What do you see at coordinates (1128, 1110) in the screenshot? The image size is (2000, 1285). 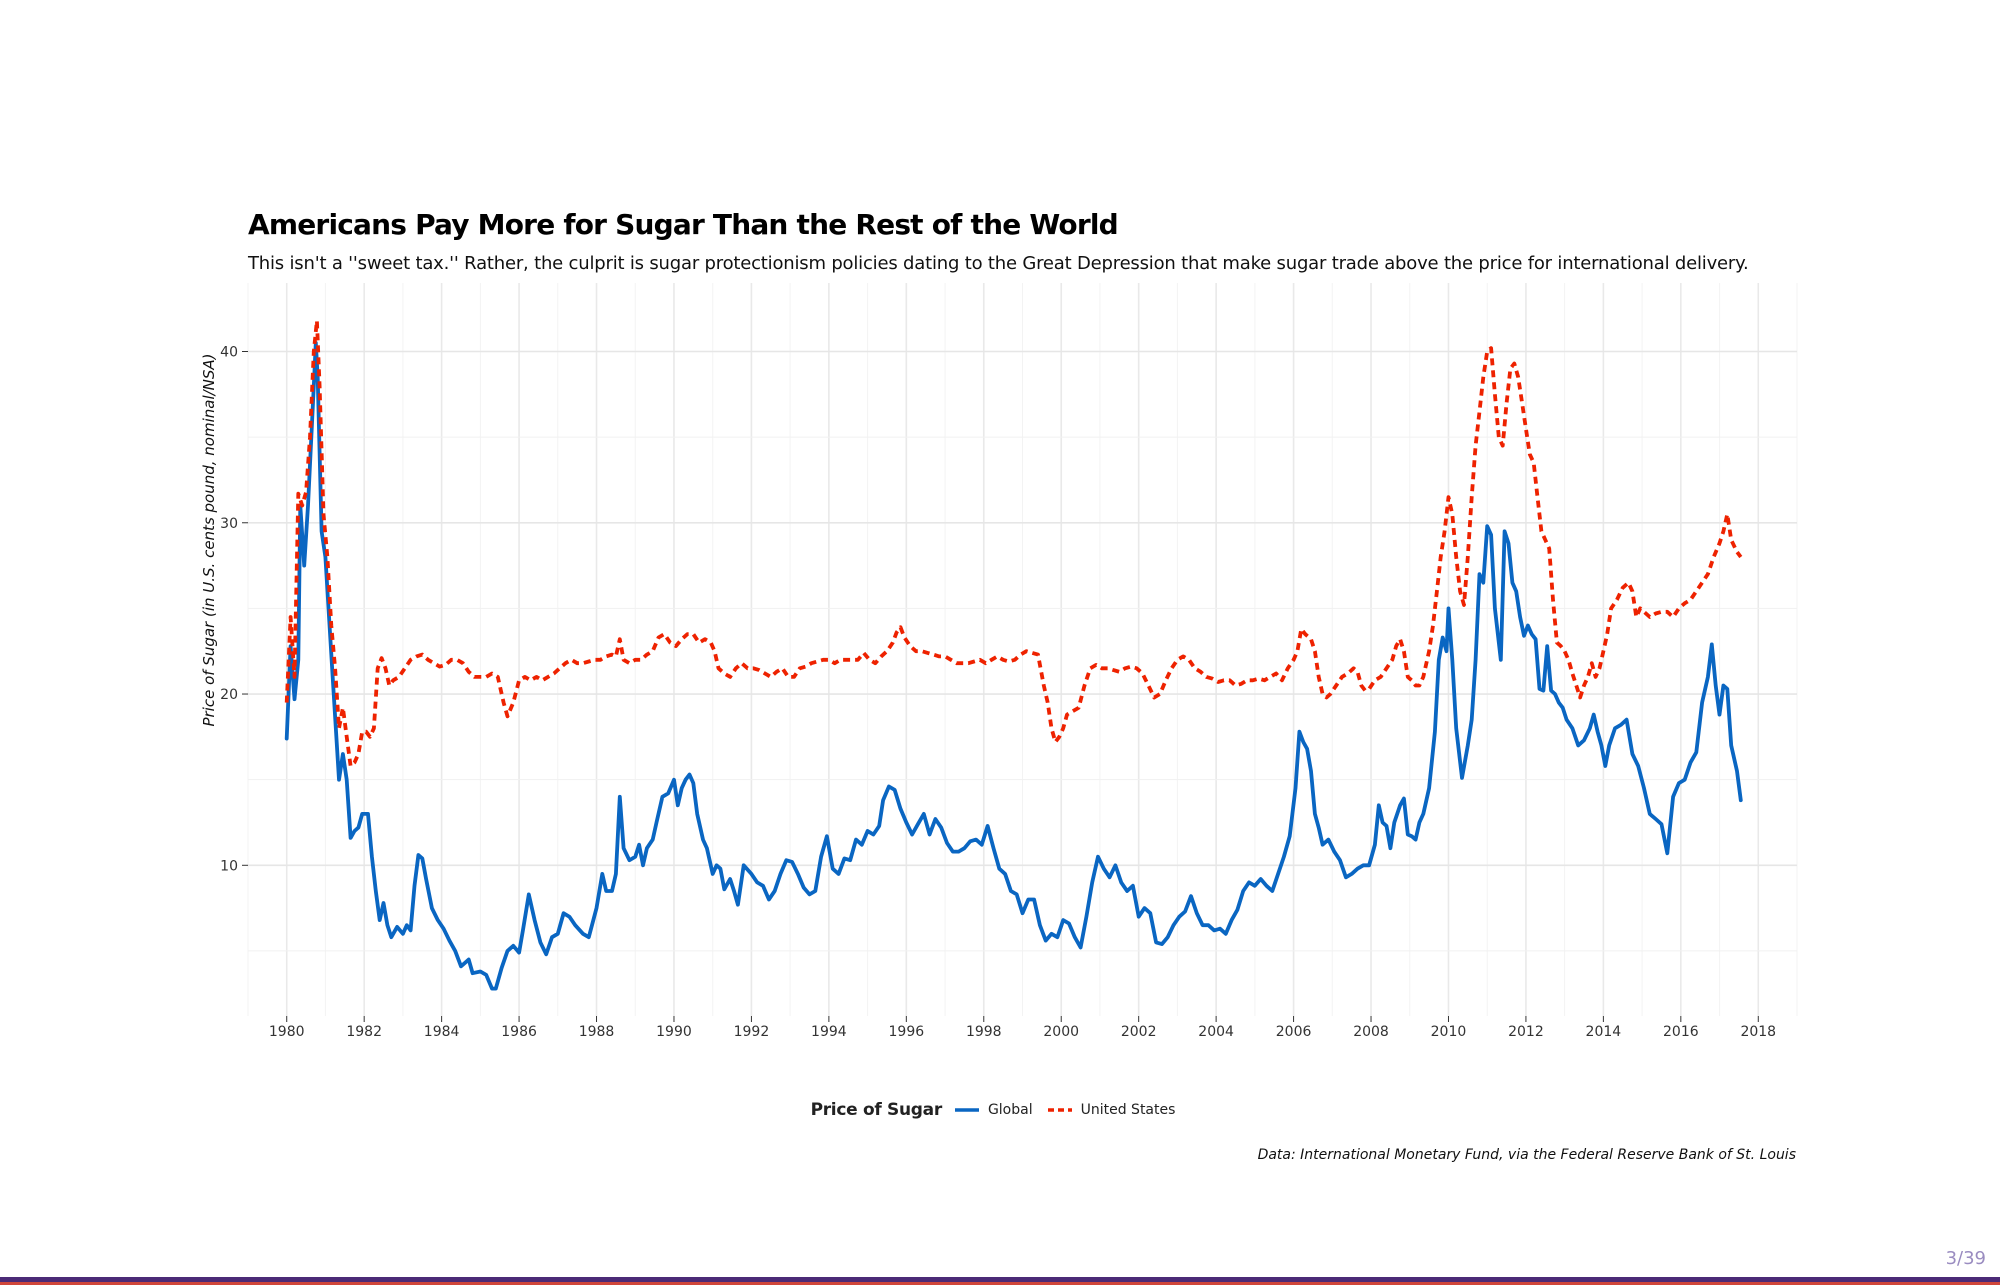 I see `legend-label-united-states: United States` at bounding box center [1128, 1110].